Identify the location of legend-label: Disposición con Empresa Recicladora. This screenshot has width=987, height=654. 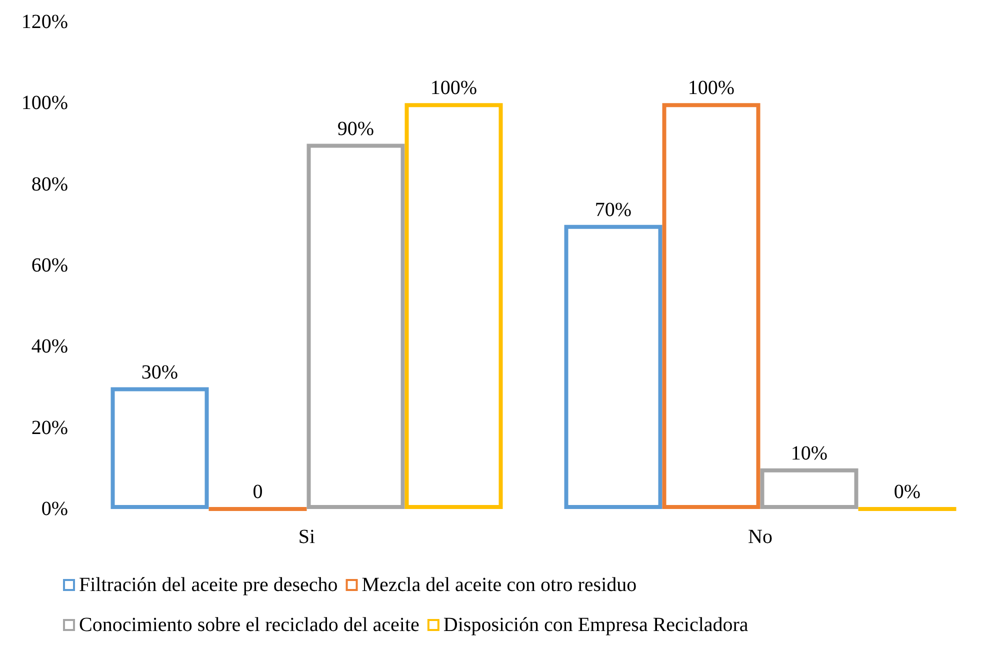
(595, 625).